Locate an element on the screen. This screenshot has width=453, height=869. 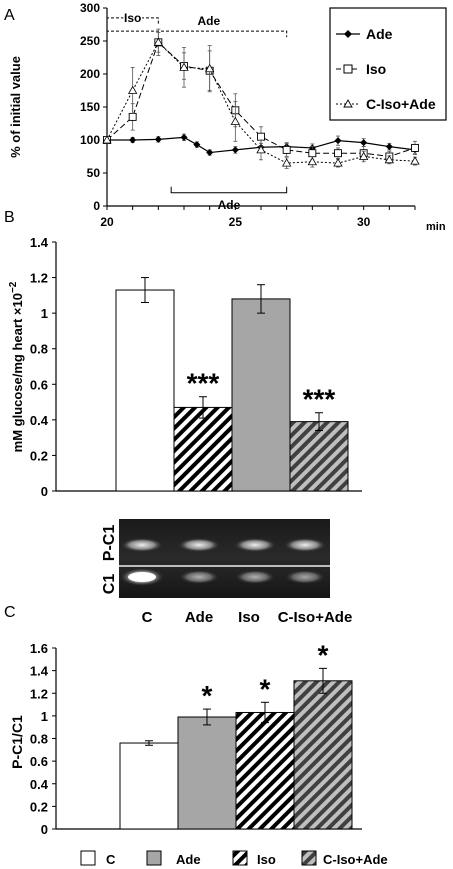
y-tick-label: 50 is located at coordinates (94, 173).